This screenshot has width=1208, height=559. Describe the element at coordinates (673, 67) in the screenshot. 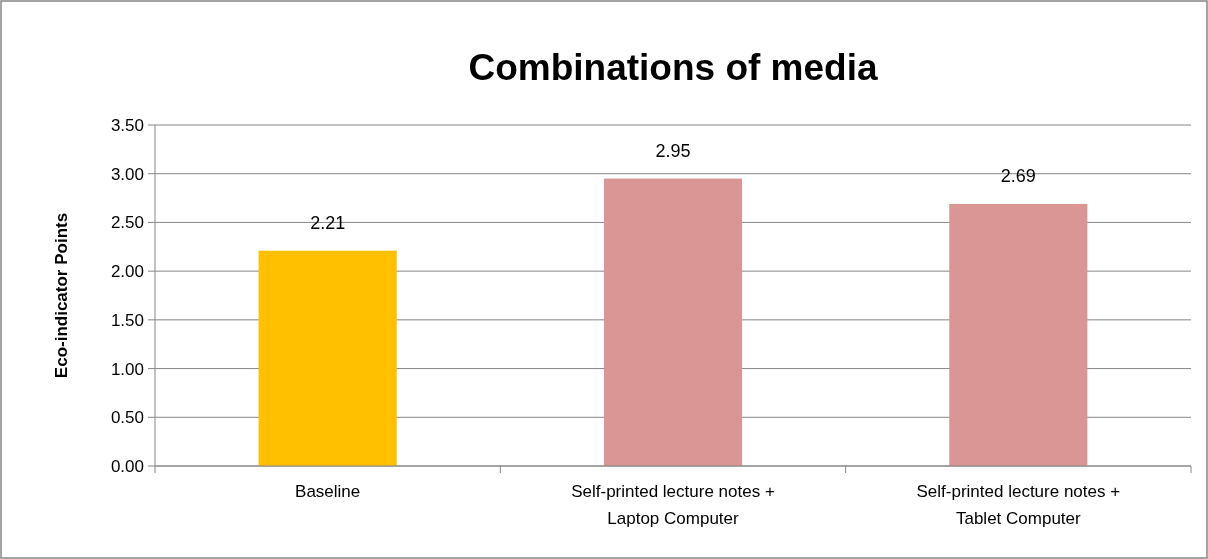

I see `chart-title: Combinations of media` at that location.